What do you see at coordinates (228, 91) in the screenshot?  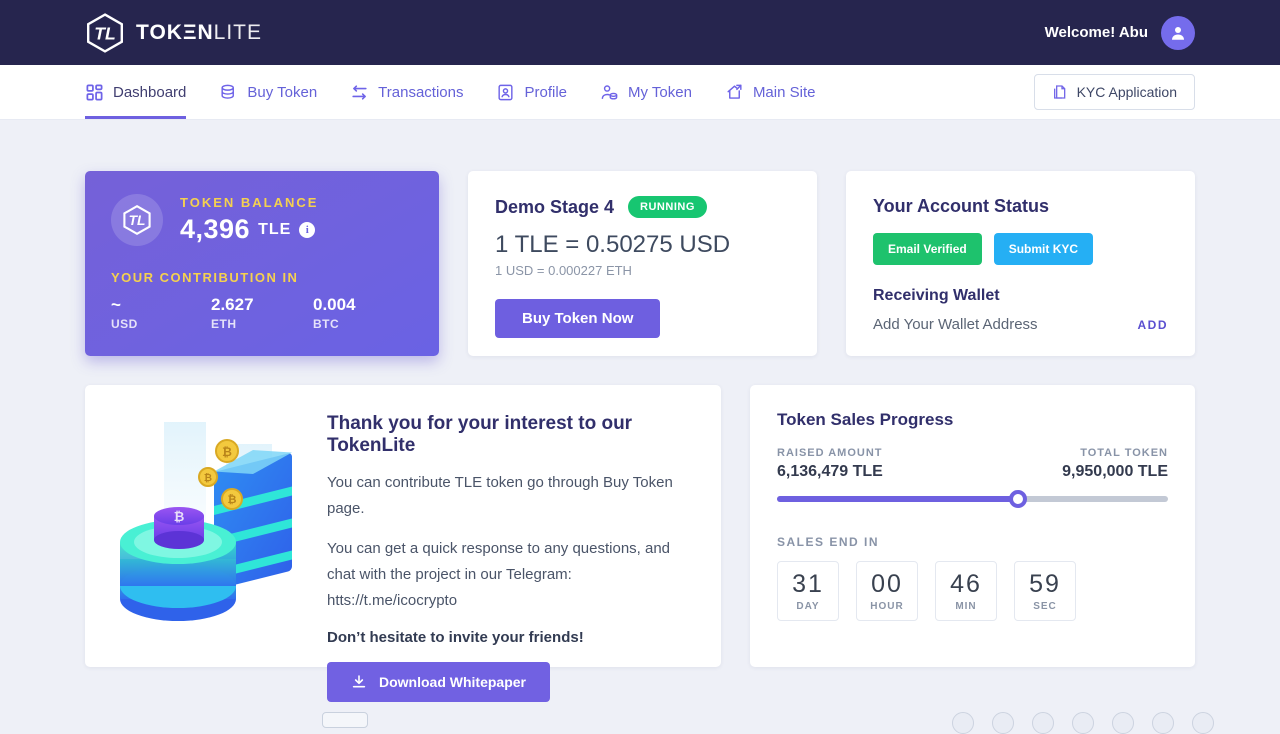 I see `coins-icon` at bounding box center [228, 91].